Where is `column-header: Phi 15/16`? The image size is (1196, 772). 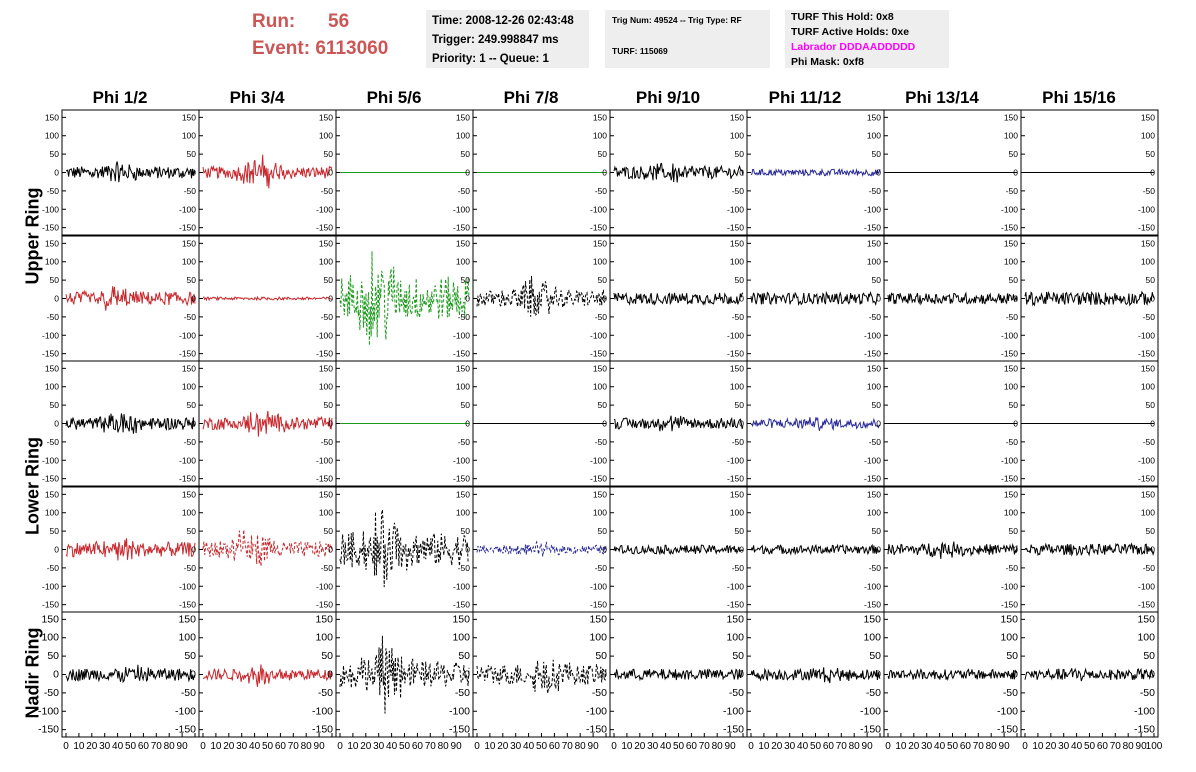 column-header: Phi 15/16 is located at coordinates (1079, 97).